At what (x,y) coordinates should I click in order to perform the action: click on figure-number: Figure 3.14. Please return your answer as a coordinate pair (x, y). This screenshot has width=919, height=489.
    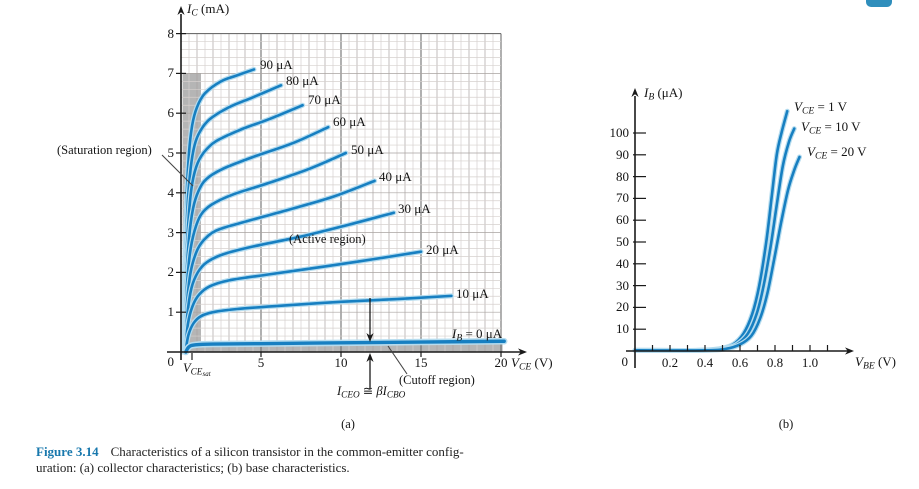
    Looking at the image, I should click on (67, 451).